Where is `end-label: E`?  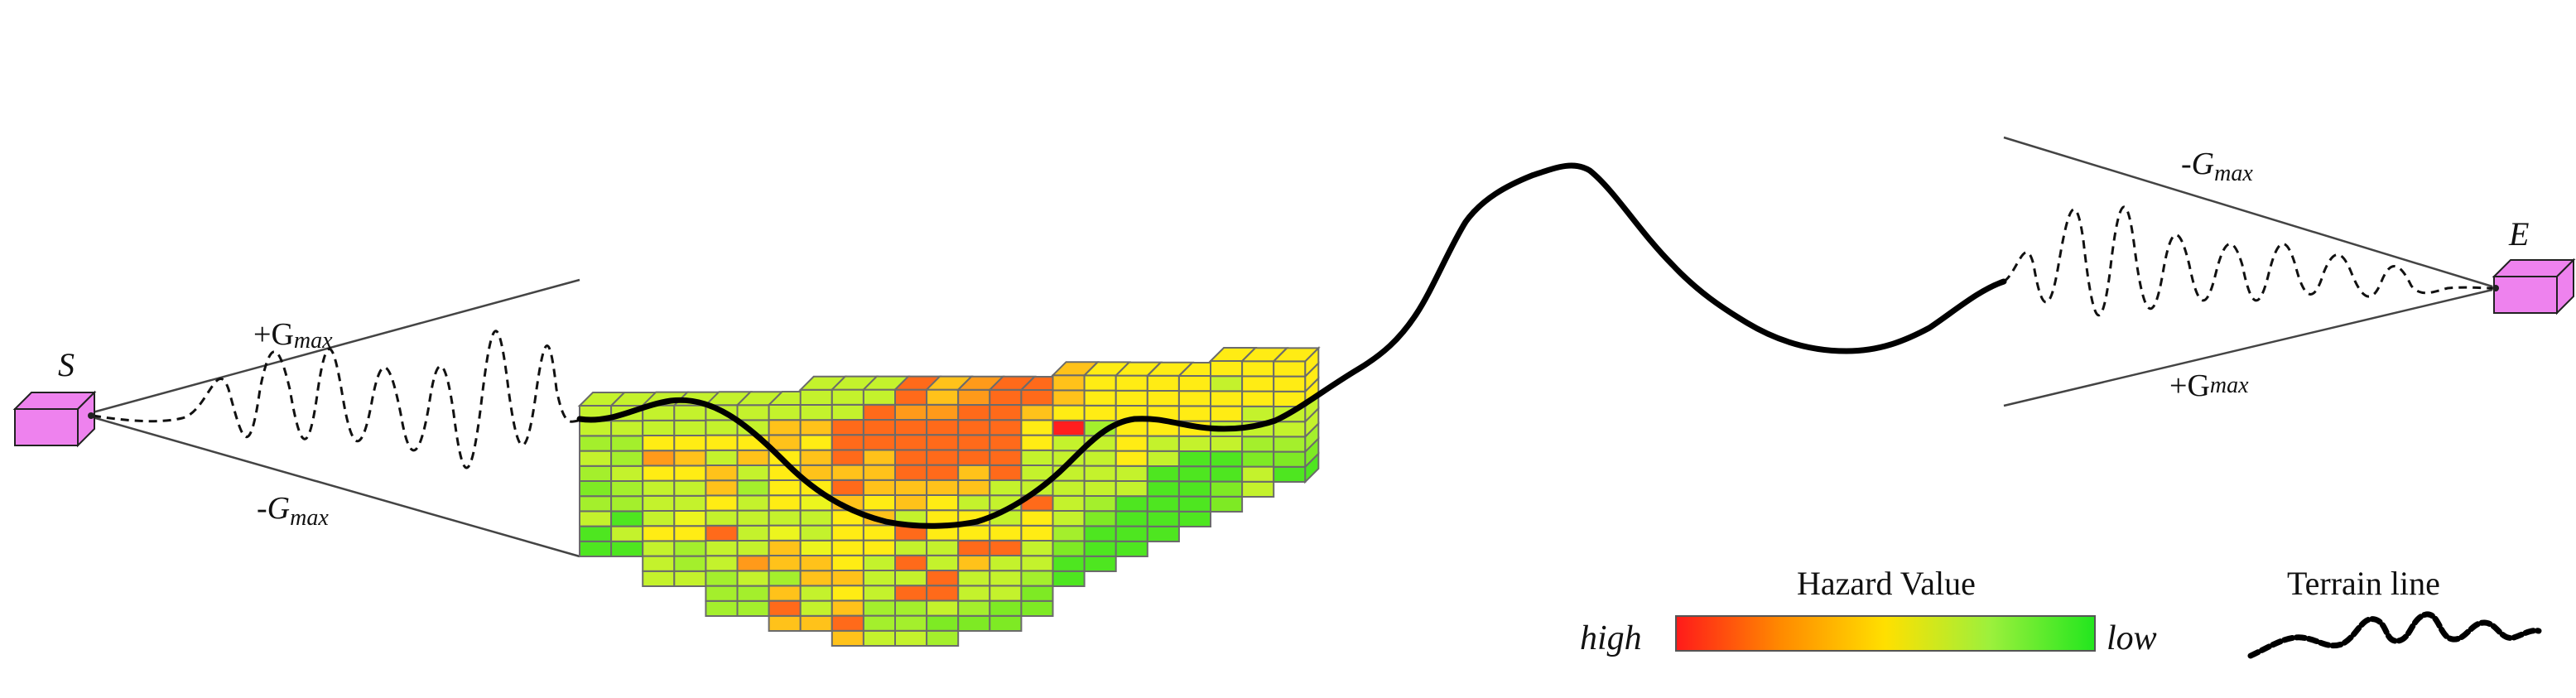 end-label: E is located at coordinates (2518, 234).